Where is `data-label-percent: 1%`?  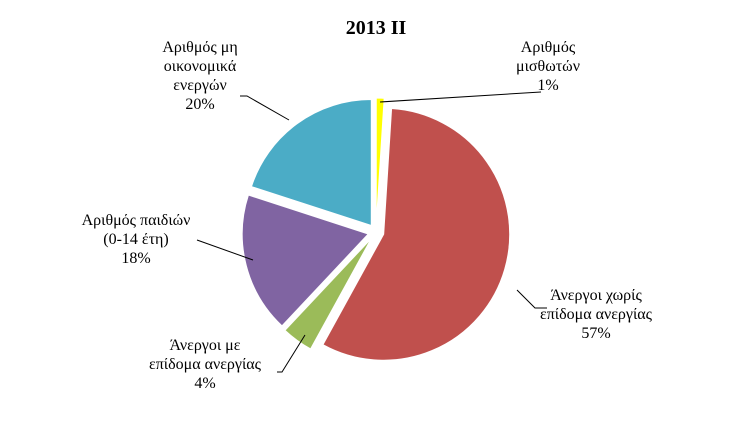
data-label-percent: 1% is located at coordinates (547, 85).